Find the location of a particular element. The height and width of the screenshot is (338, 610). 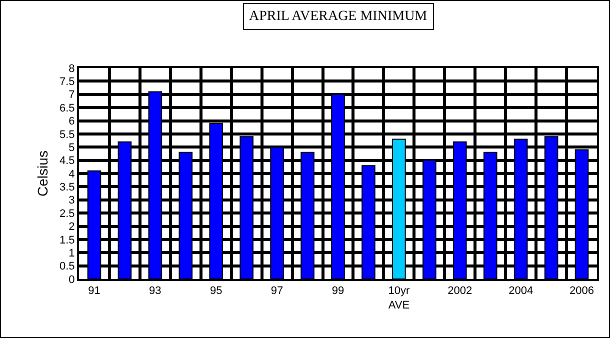

x-tick-label: 2006 is located at coordinates (582, 291).